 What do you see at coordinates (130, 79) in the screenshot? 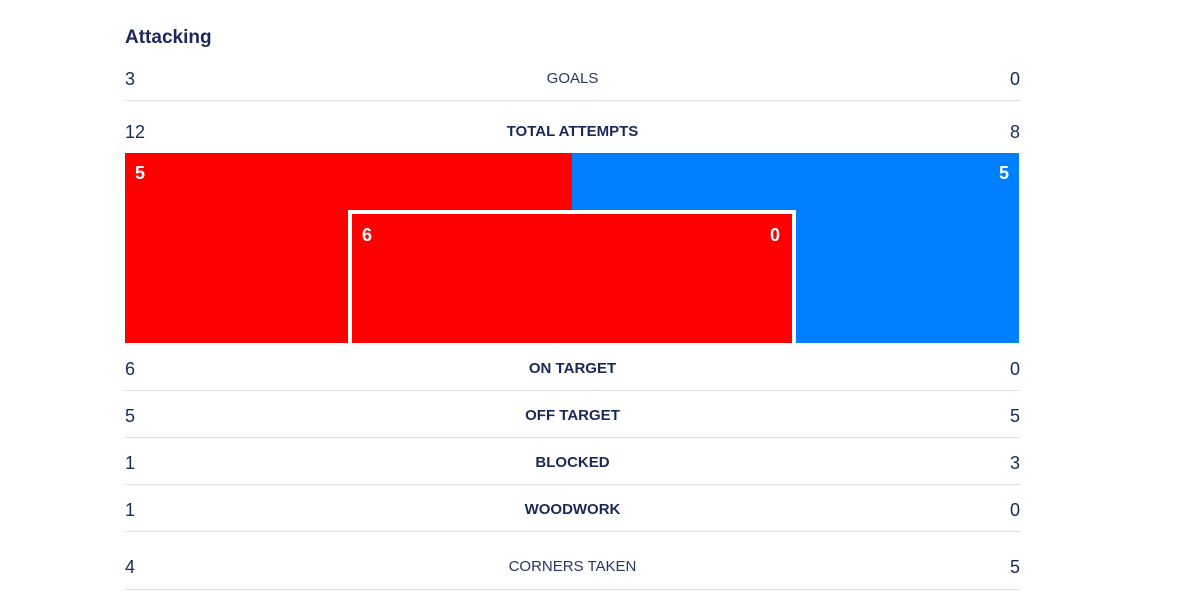
I see `goals-home-value: 3` at bounding box center [130, 79].